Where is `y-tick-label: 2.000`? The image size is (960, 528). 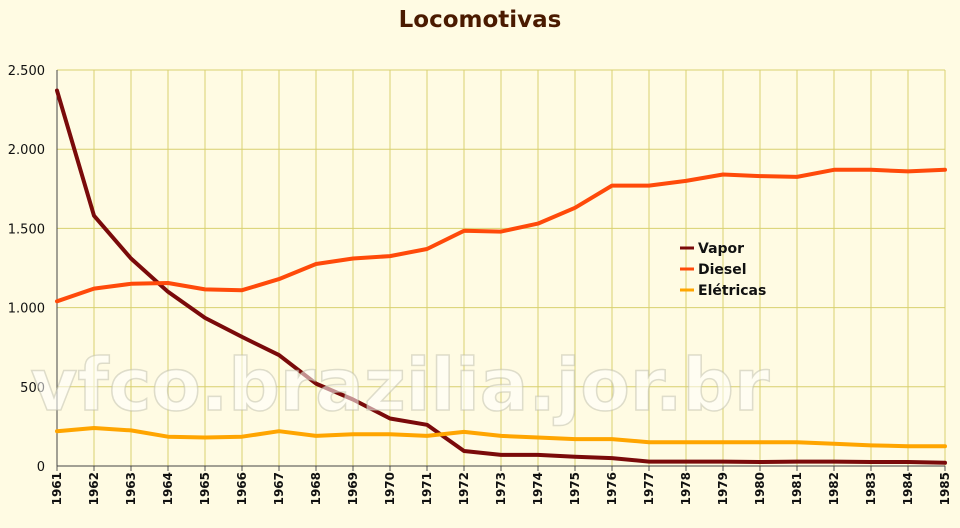
y-tick-label: 2.000 is located at coordinates (26, 150).